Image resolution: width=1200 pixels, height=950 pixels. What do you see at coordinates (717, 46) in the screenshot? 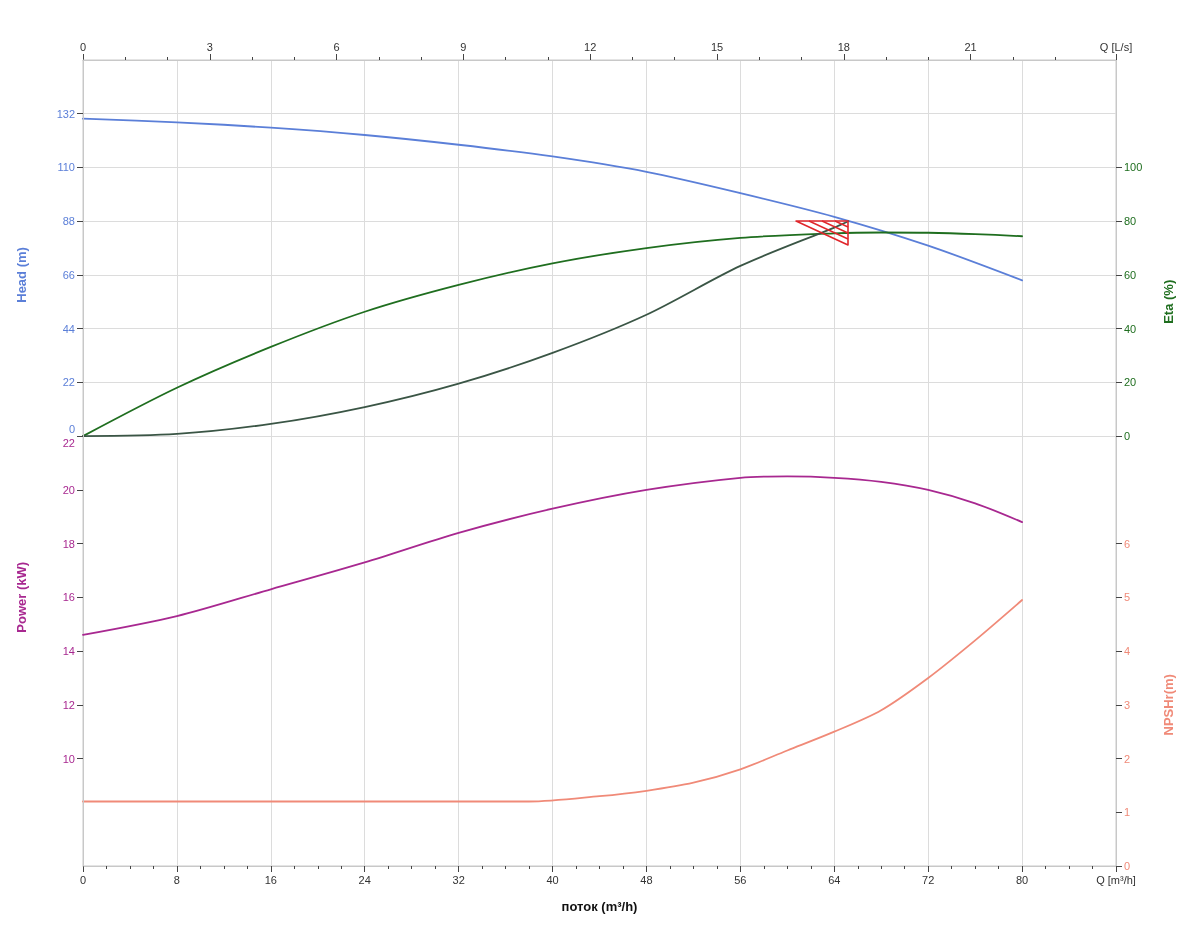
I see `x2-tick-label: 15` at bounding box center [717, 46].